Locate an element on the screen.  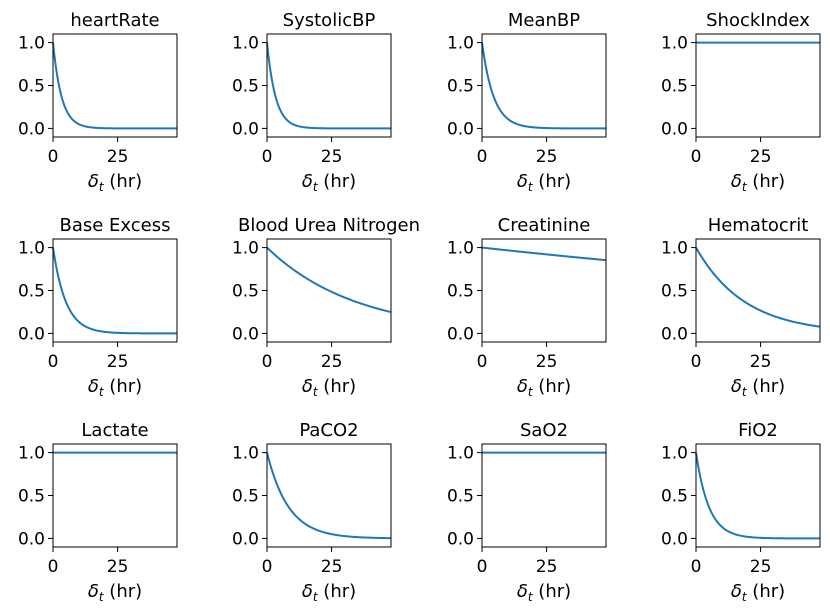
subplot-systolicbp: SystolicBP 0.0 0.5 1.0 0 25 δt (hr) is located at coordinates (312, 102).